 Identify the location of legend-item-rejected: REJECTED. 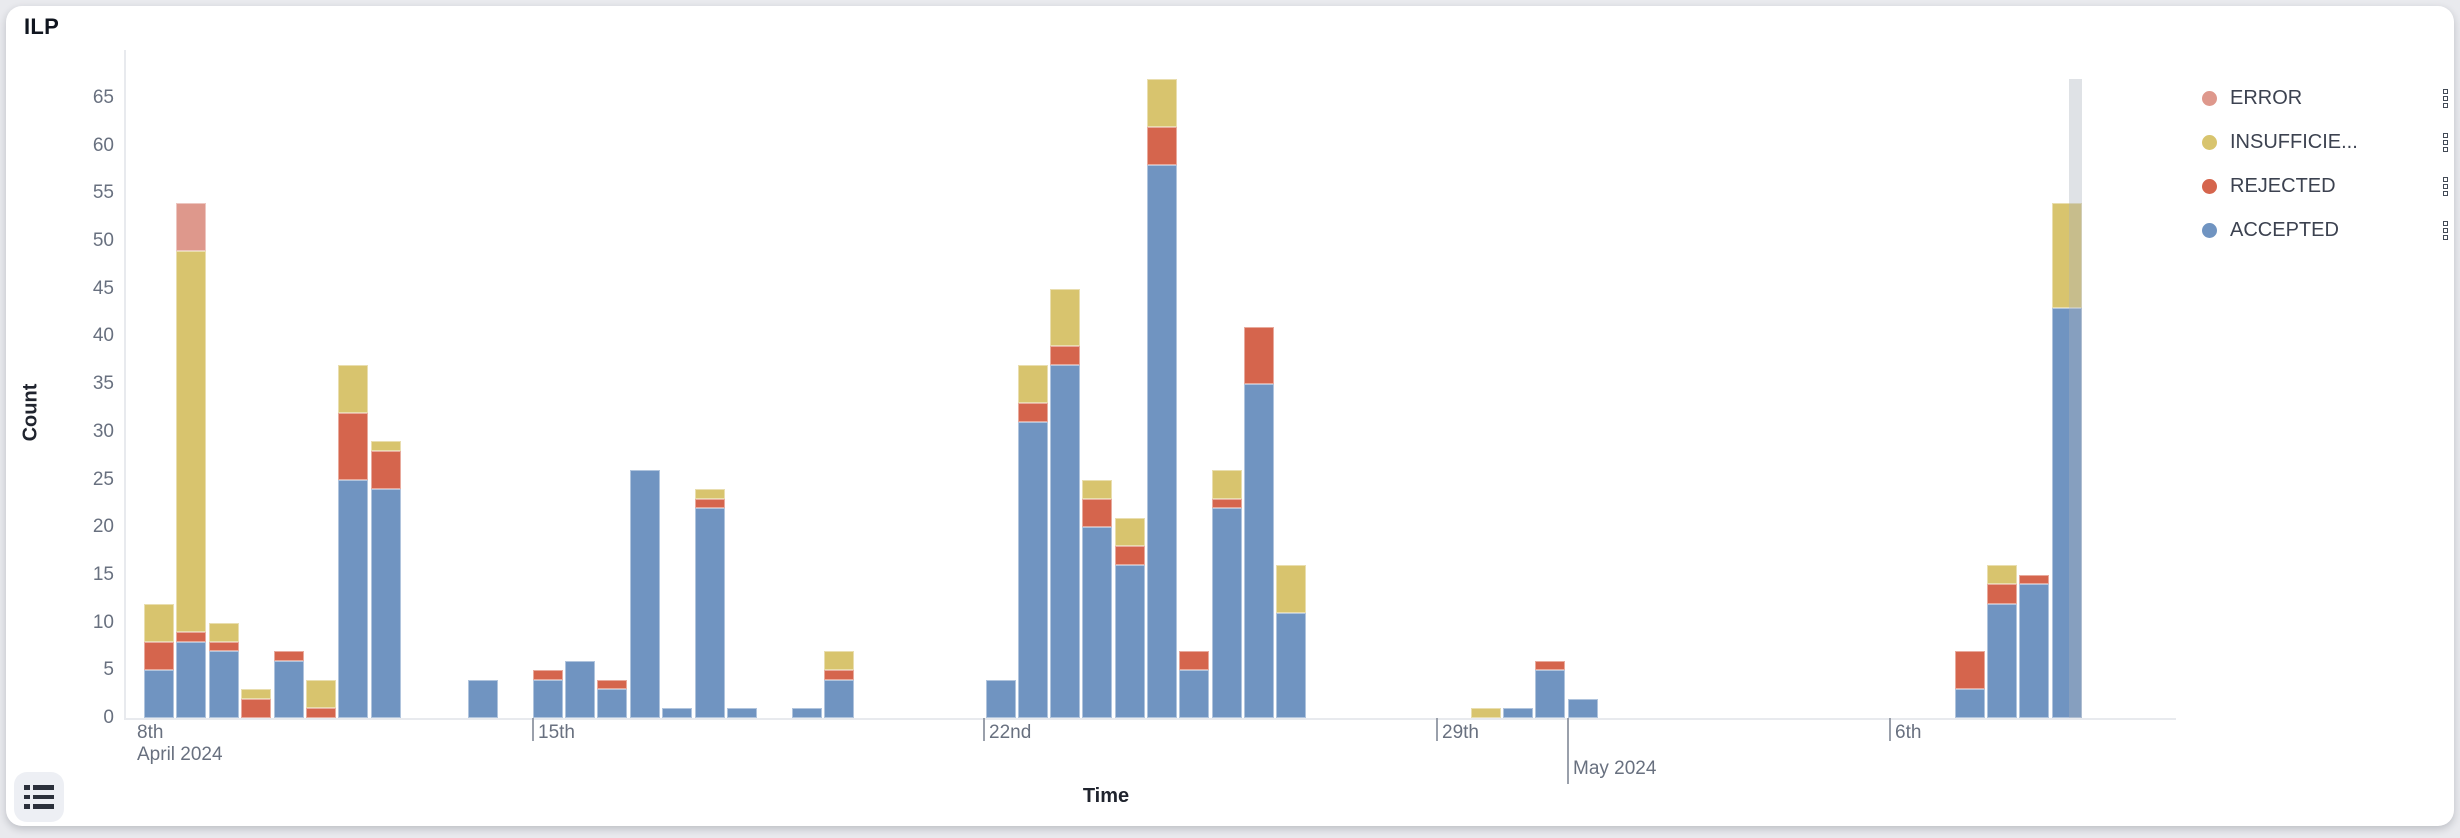
(2326, 186).